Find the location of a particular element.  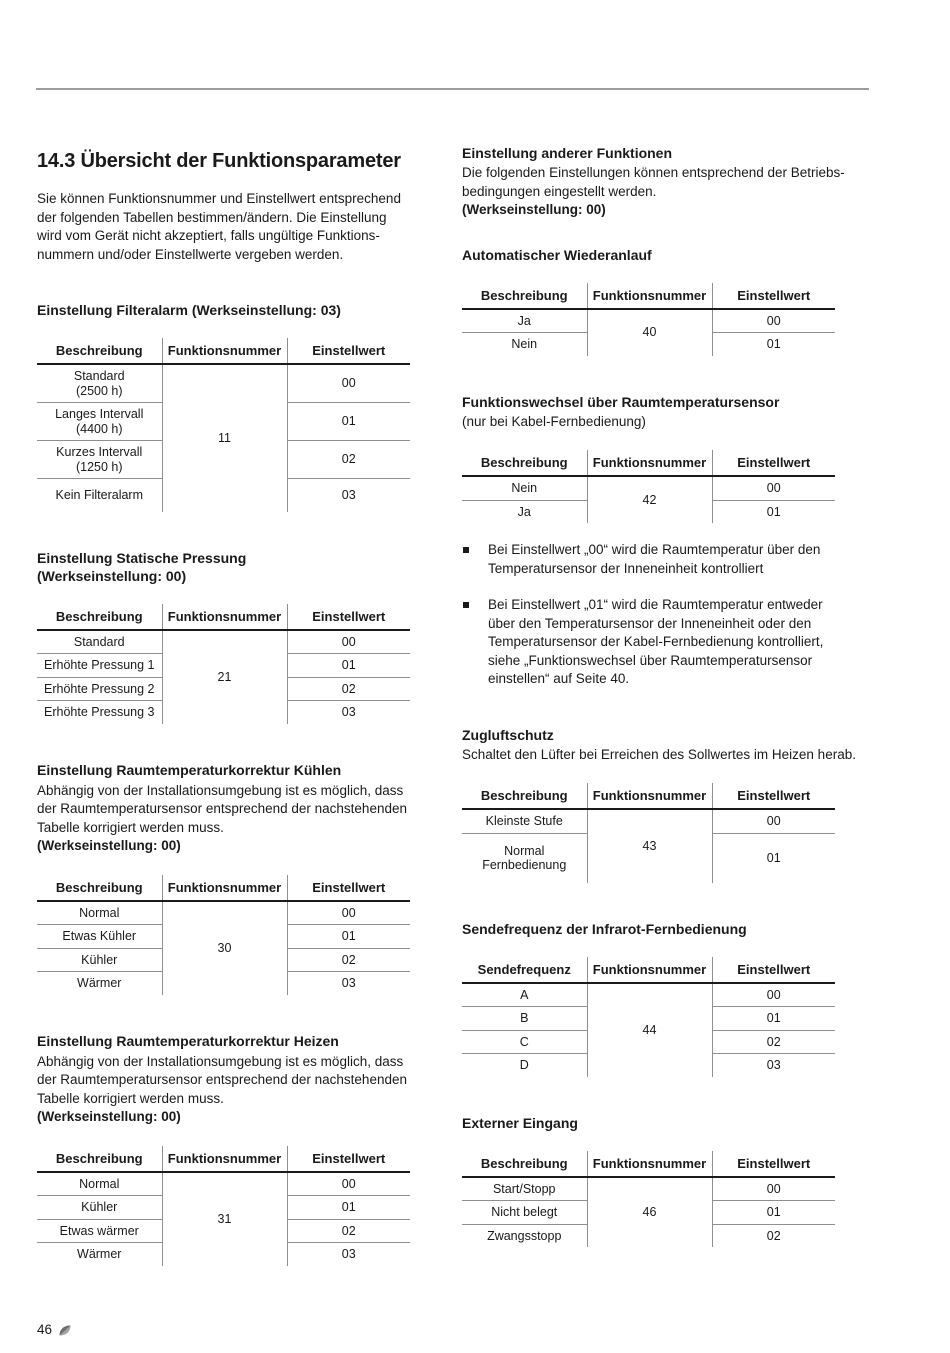

section-title-wiederanlauf: Automatischer Wiederanlauf is located at coordinates (557, 254).